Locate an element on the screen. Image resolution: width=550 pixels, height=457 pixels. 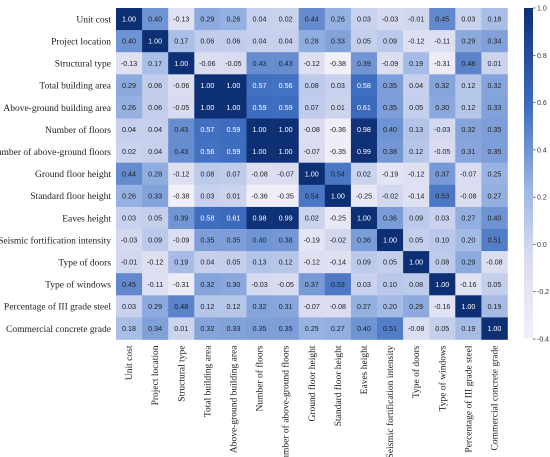
row-label: Number of floors is located at coordinates (78, 130).